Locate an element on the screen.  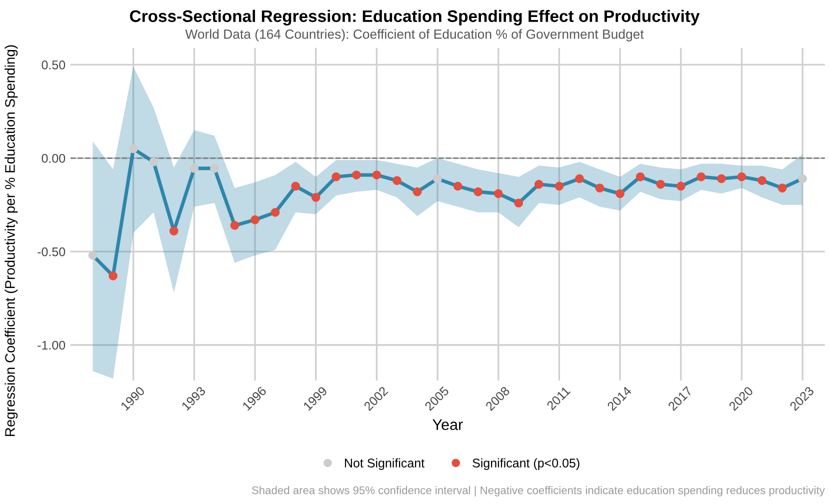
y-tick-label: 0.50 is located at coordinates (54, 65).